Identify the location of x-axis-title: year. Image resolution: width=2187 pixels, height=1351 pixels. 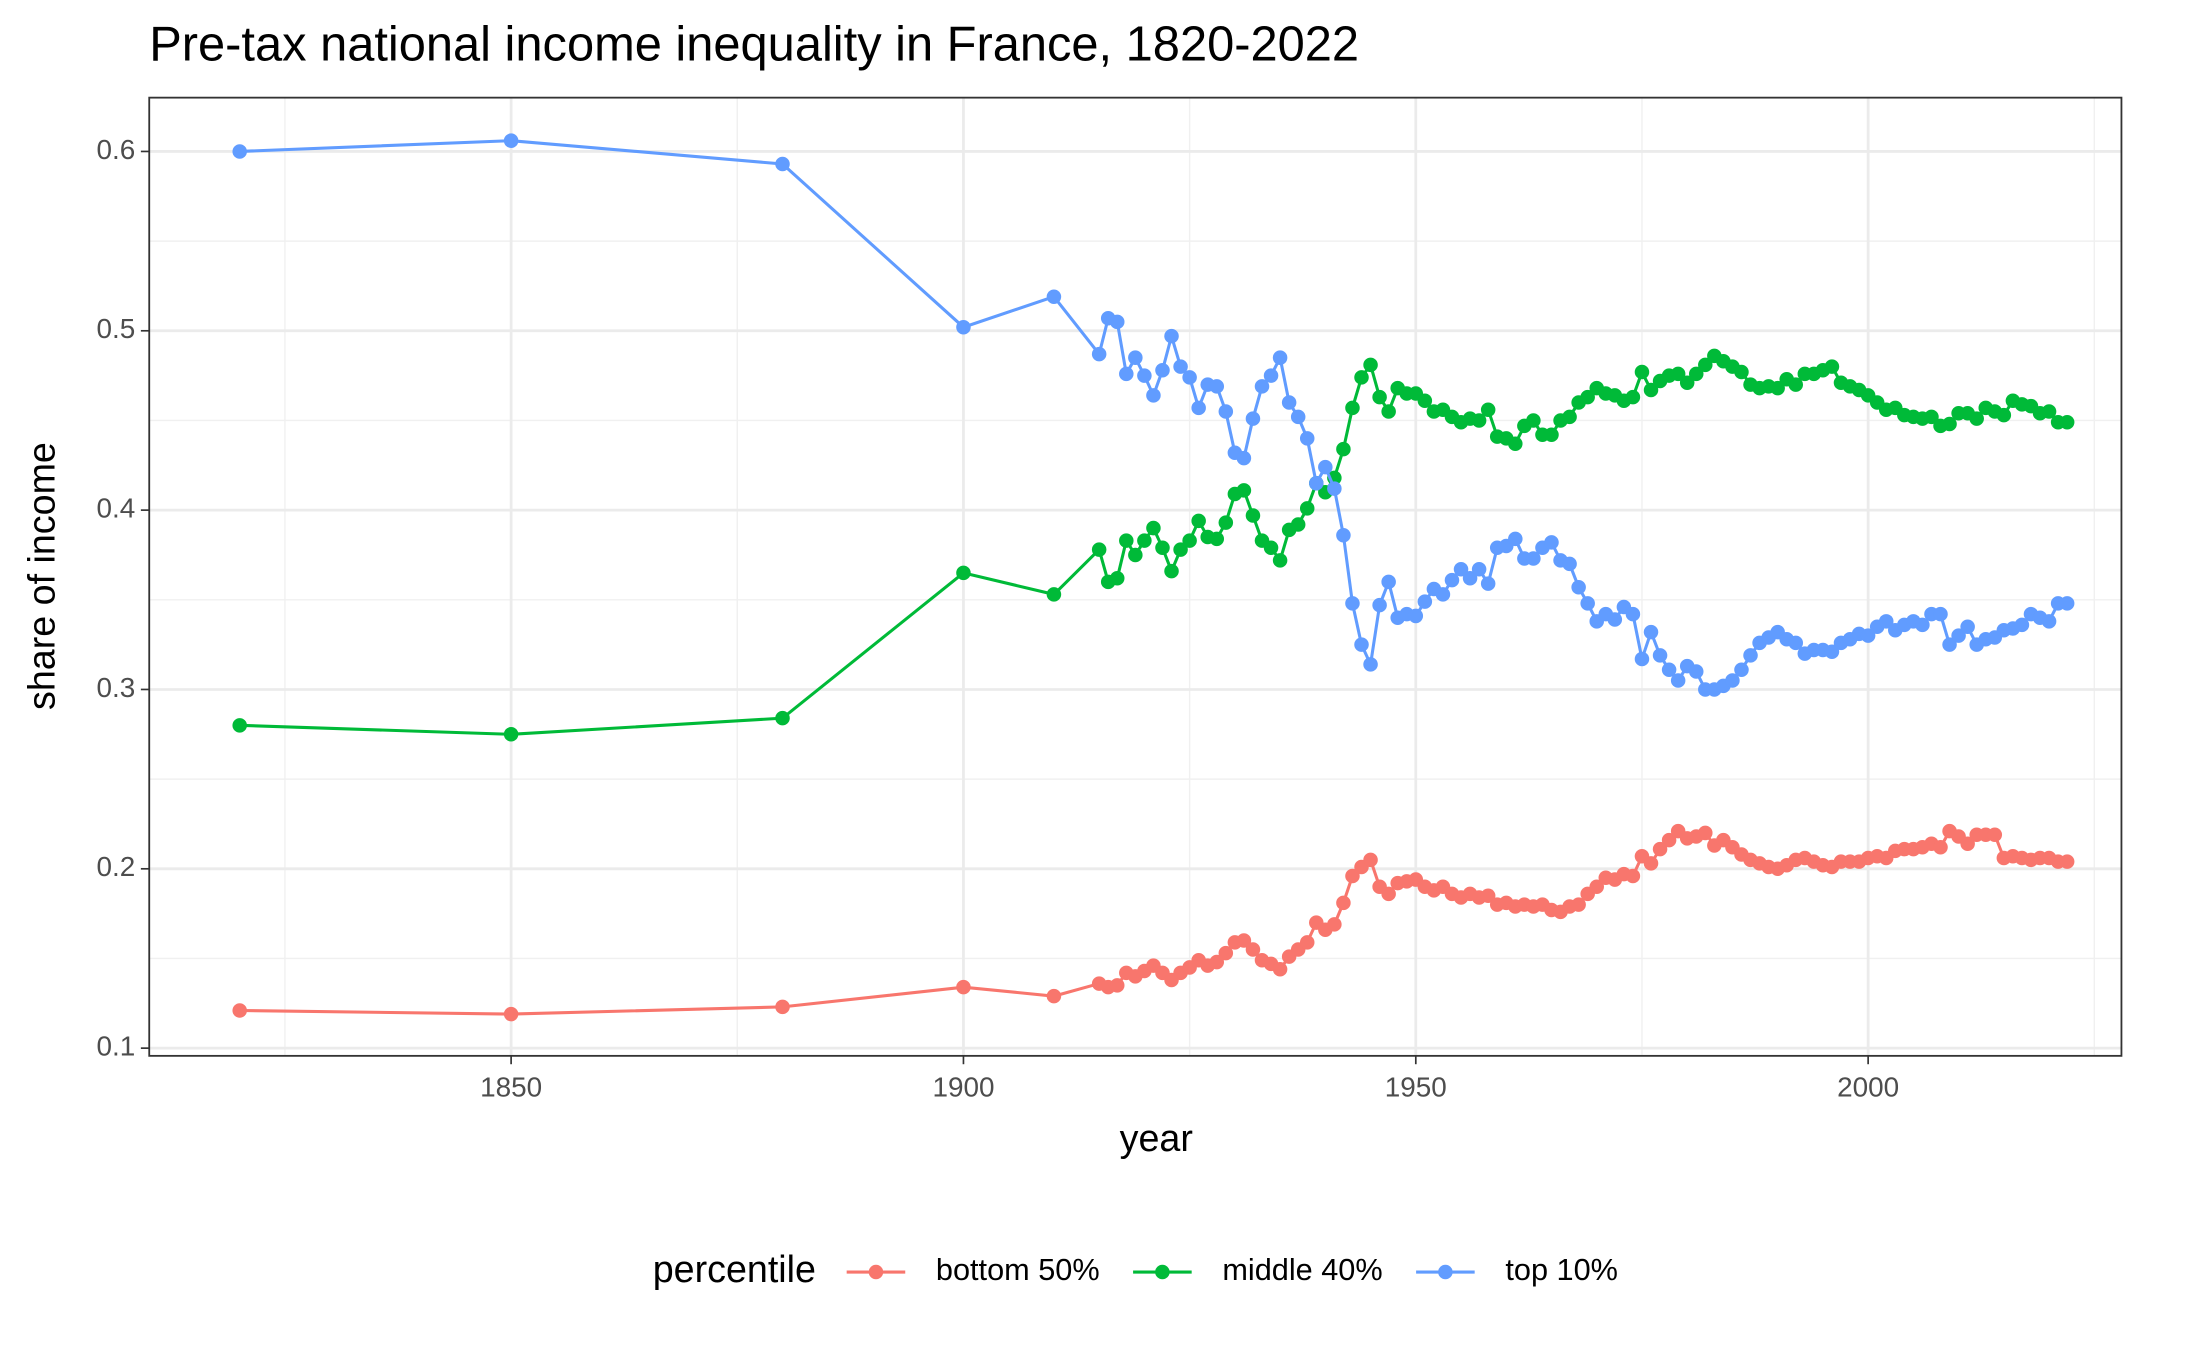
(1156, 1138).